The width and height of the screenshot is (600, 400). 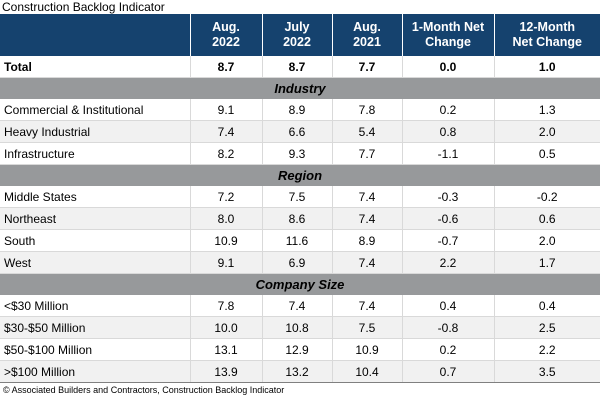 What do you see at coordinates (546, 197) in the screenshot?
I see `value-cell: -0.2` at bounding box center [546, 197].